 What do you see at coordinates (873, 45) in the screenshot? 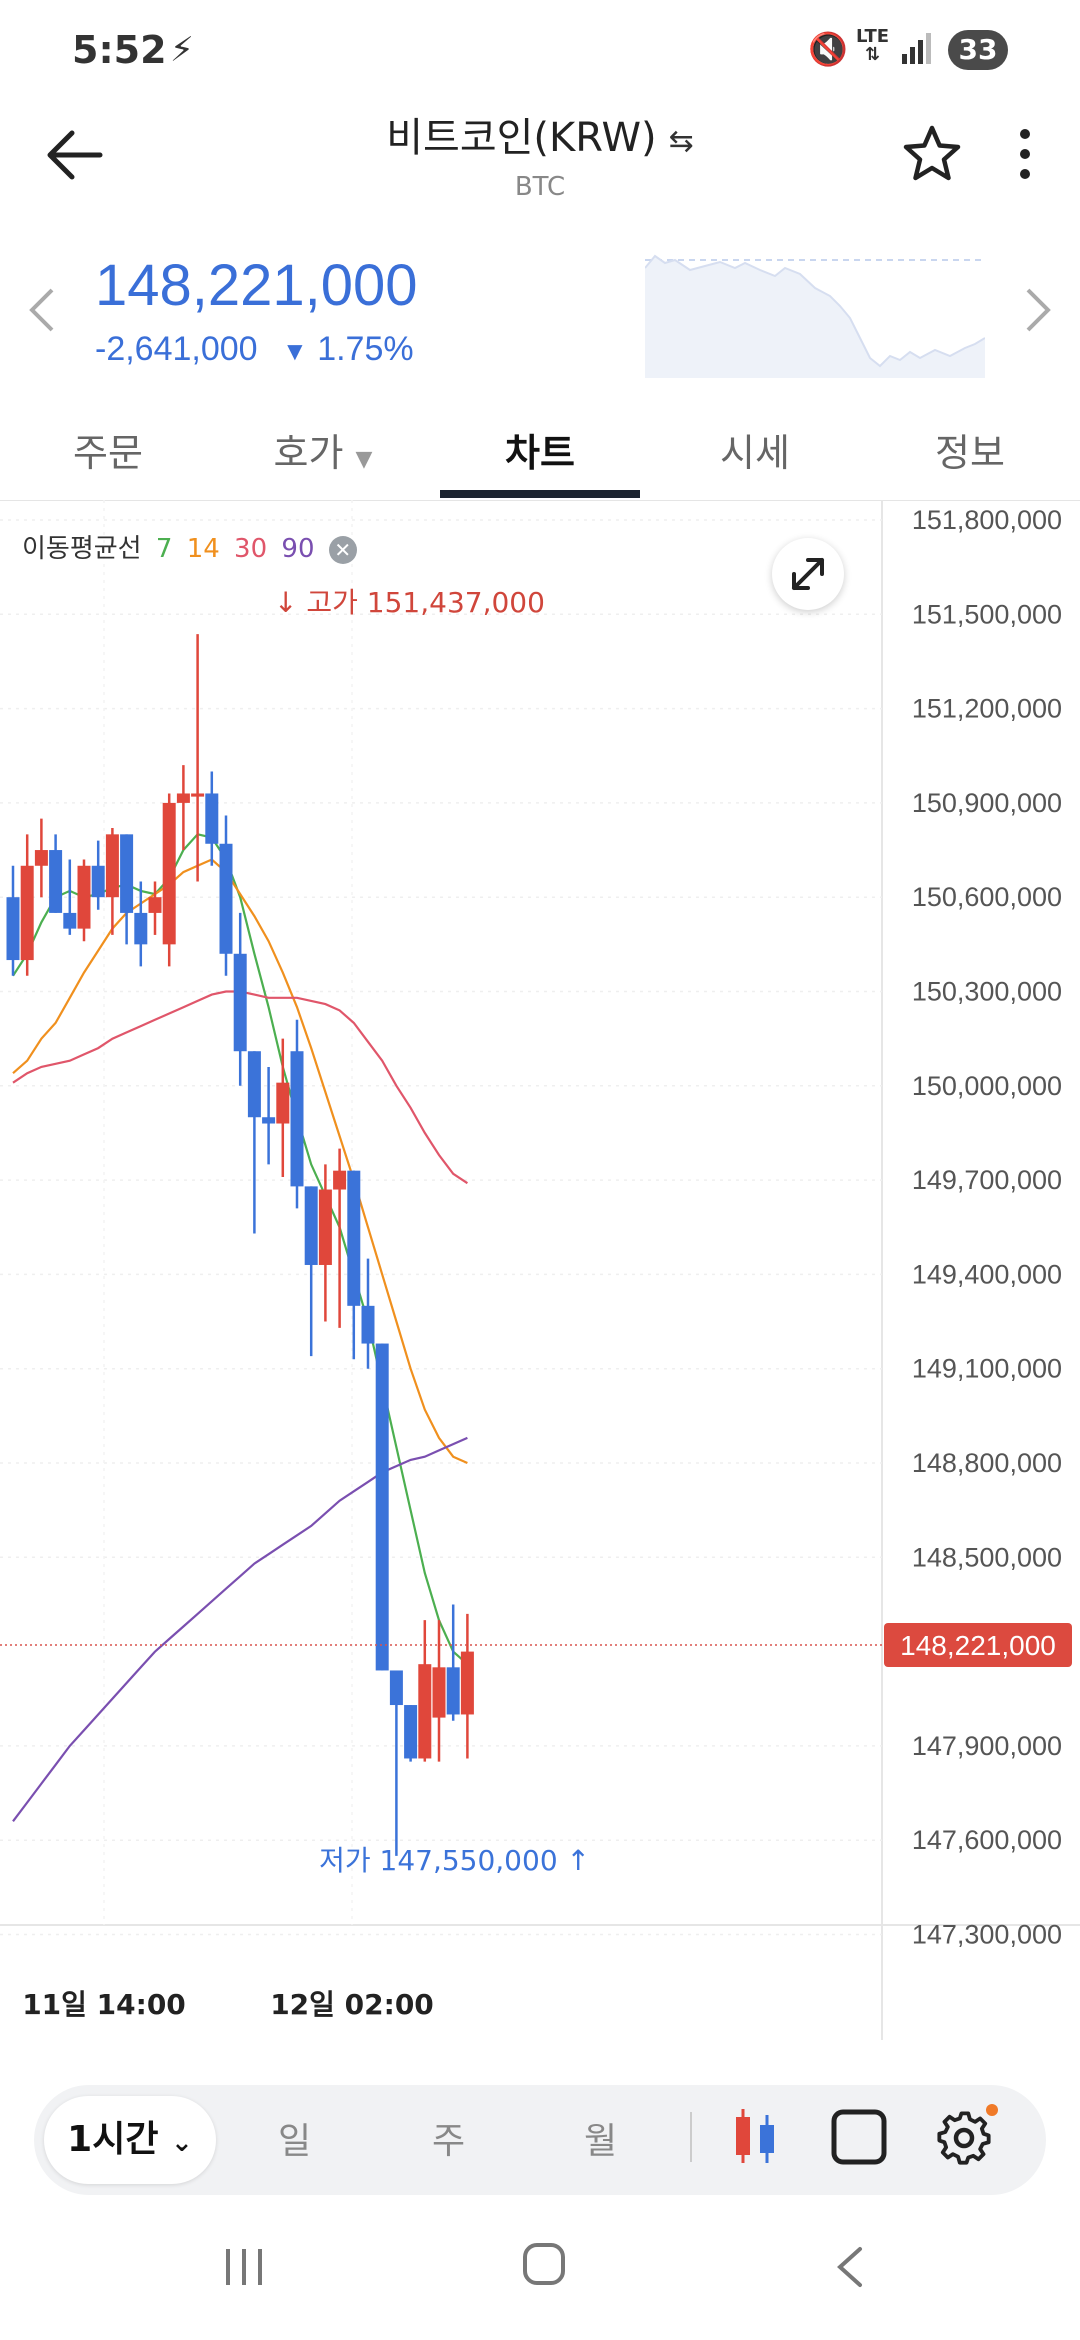
I see `network-label: LTE ⇅` at bounding box center [873, 45].